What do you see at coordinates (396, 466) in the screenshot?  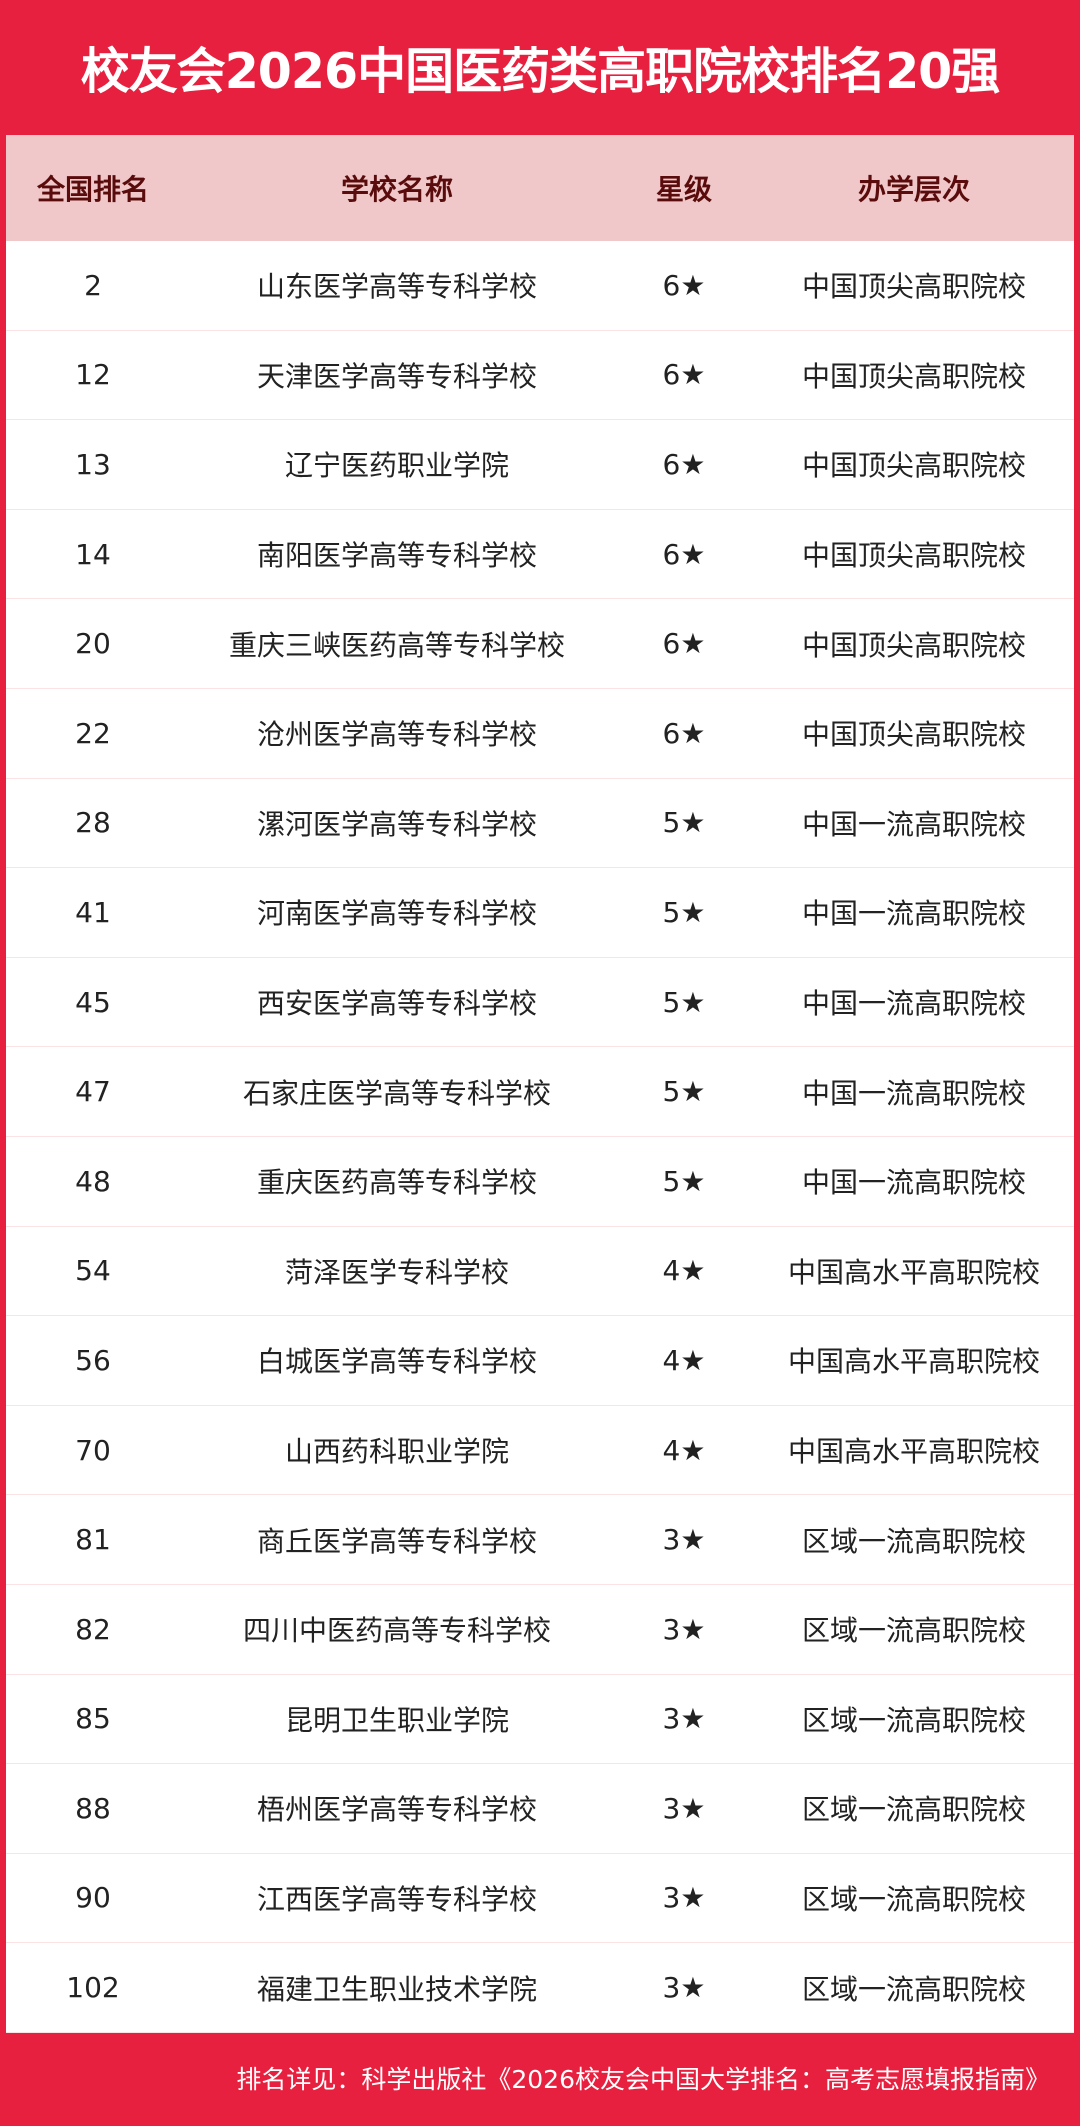 I see `school-cell: 辽宁医药职业学院` at bounding box center [396, 466].